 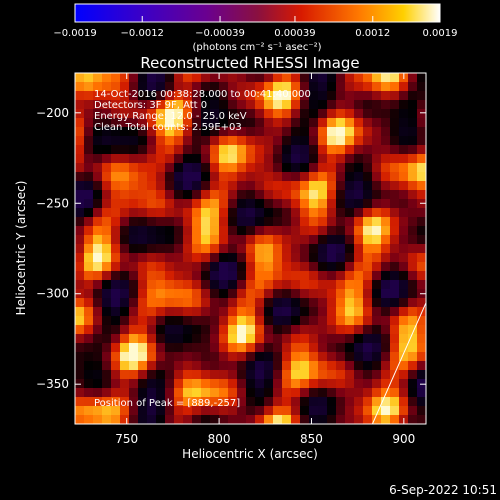 What do you see at coordinates (170, 116) in the screenshot?
I see `annotation-energy: Energy Range: 12.0 - 25.0 keV` at bounding box center [170, 116].